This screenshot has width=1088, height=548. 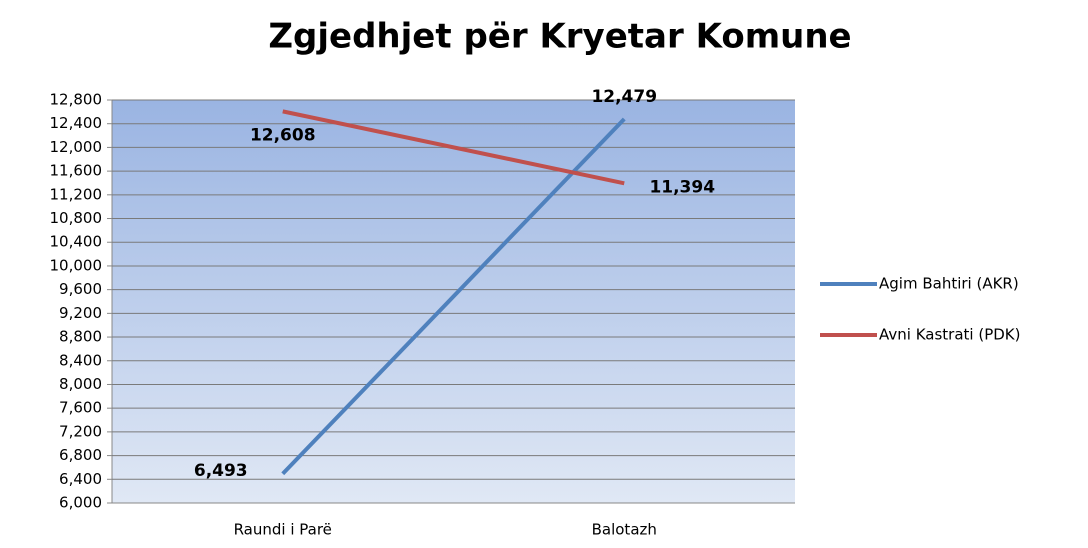 I want to click on chart-title: Zgjedhjet për Kryetar Komune, so click(x=559, y=37).